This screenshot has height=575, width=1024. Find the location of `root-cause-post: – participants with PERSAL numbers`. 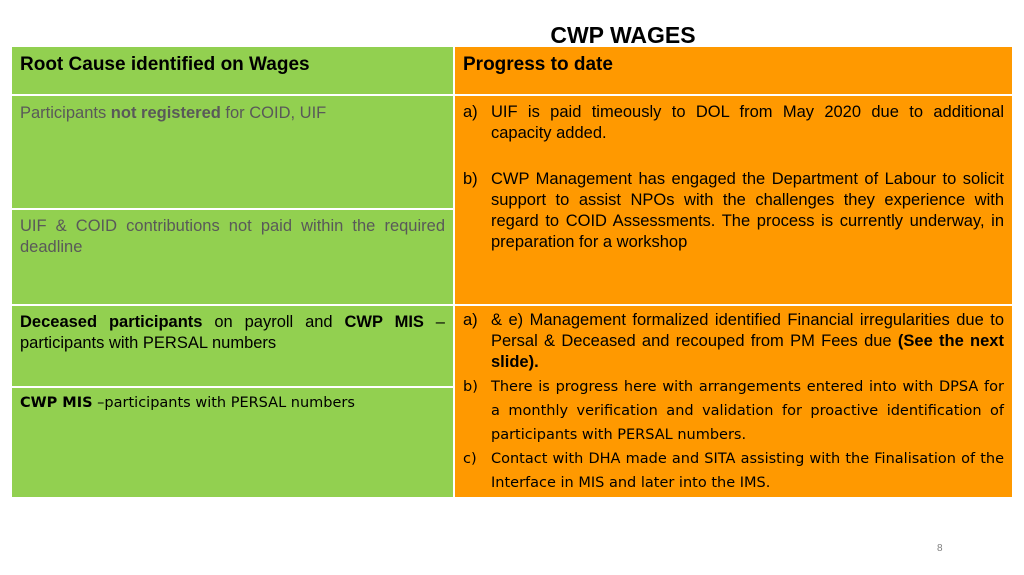

root-cause-post: – participants with PERSAL numbers is located at coordinates (232, 332).